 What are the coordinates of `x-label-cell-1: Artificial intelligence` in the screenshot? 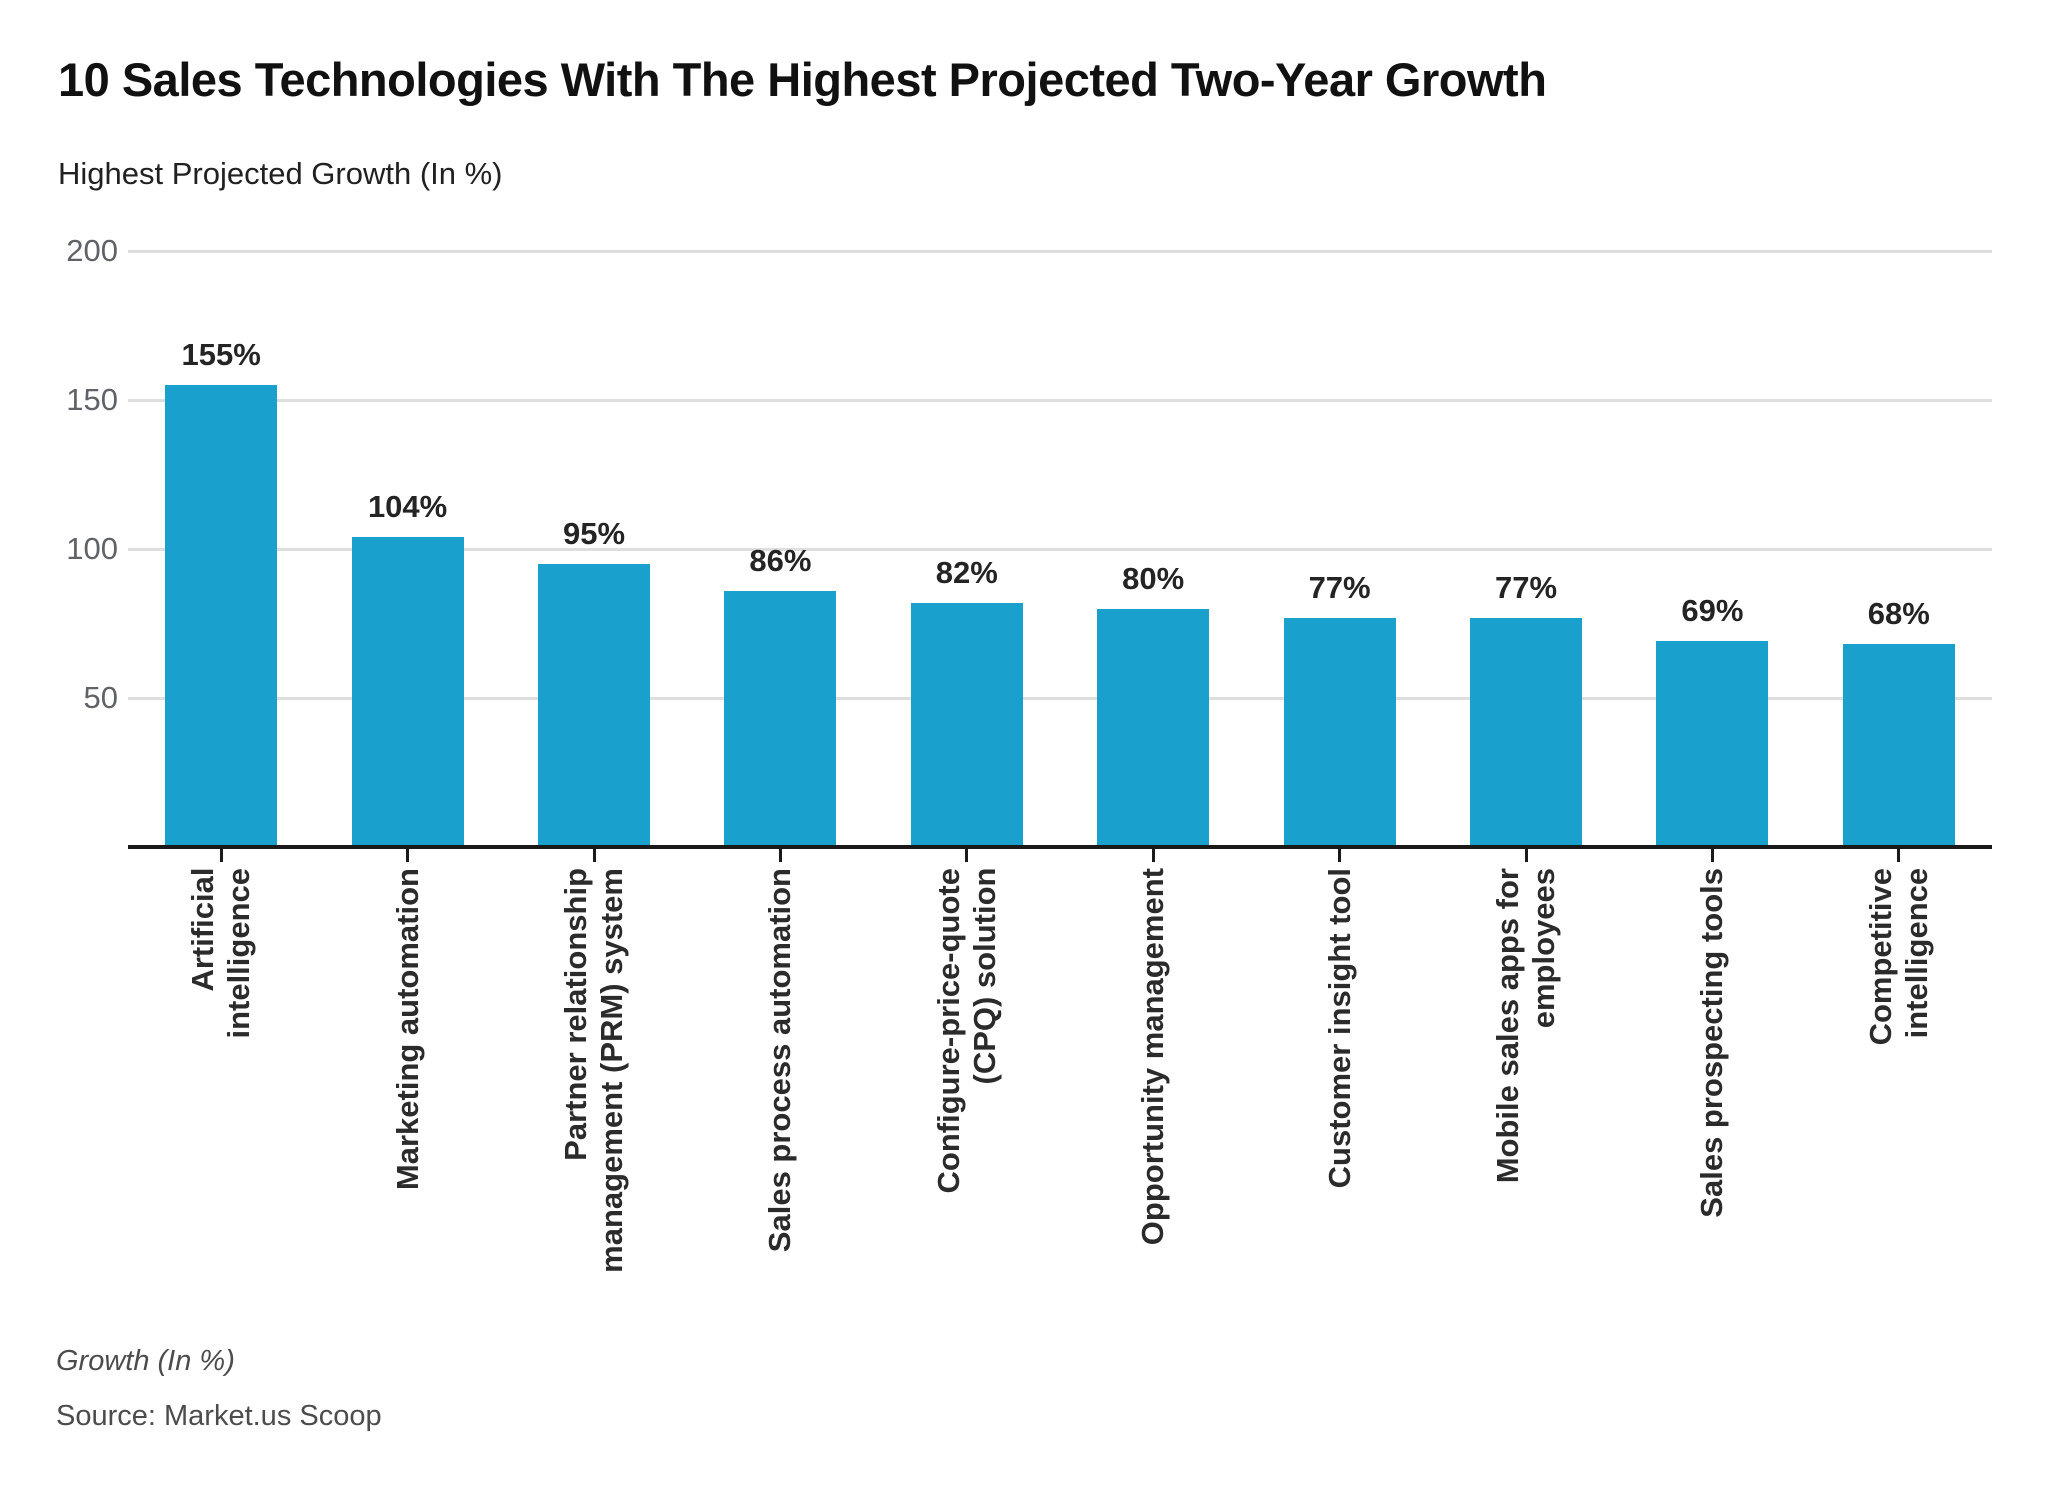 It's located at (221, 1088).